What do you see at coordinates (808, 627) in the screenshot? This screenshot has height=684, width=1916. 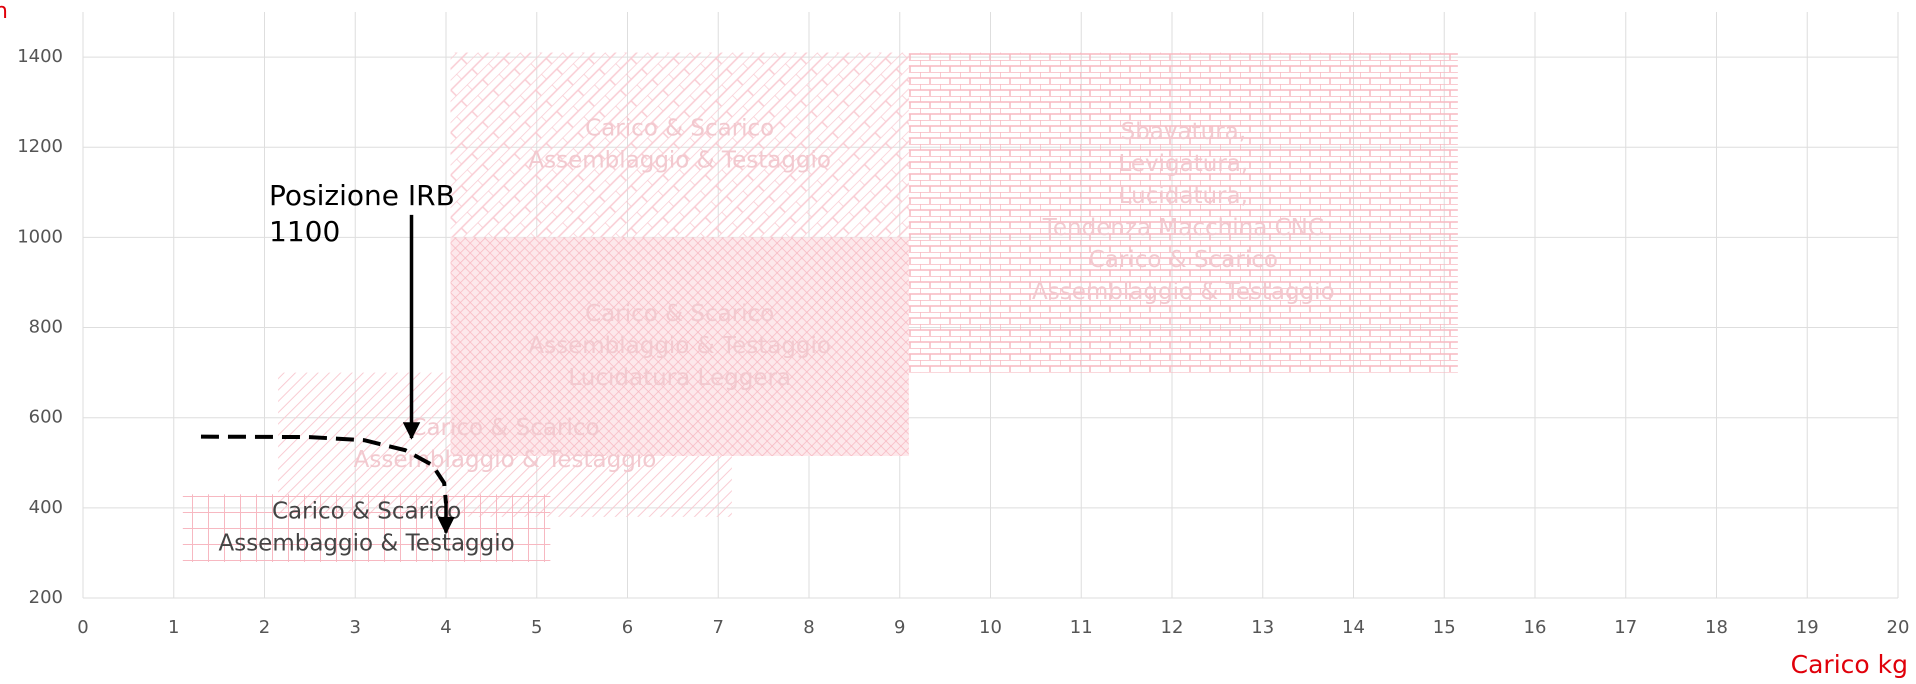 I see `x-tick-label: 8` at bounding box center [808, 627].